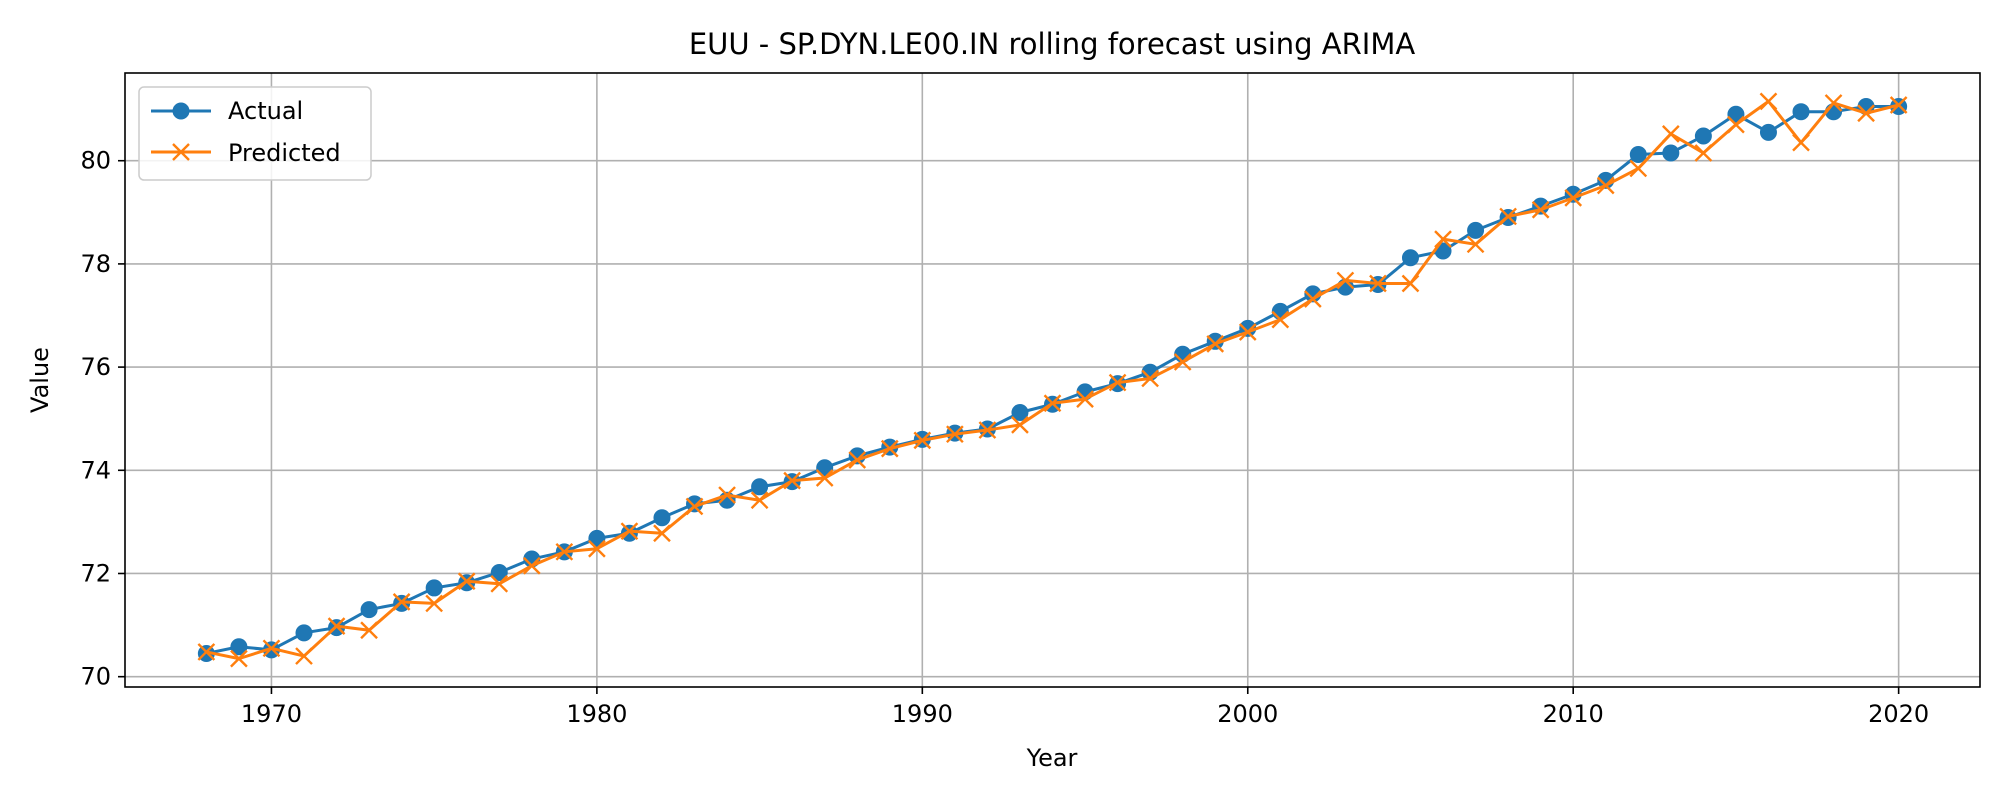  What do you see at coordinates (40, 380) in the screenshot?
I see `y-axis-label: Value` at bounding box center [40, 380].